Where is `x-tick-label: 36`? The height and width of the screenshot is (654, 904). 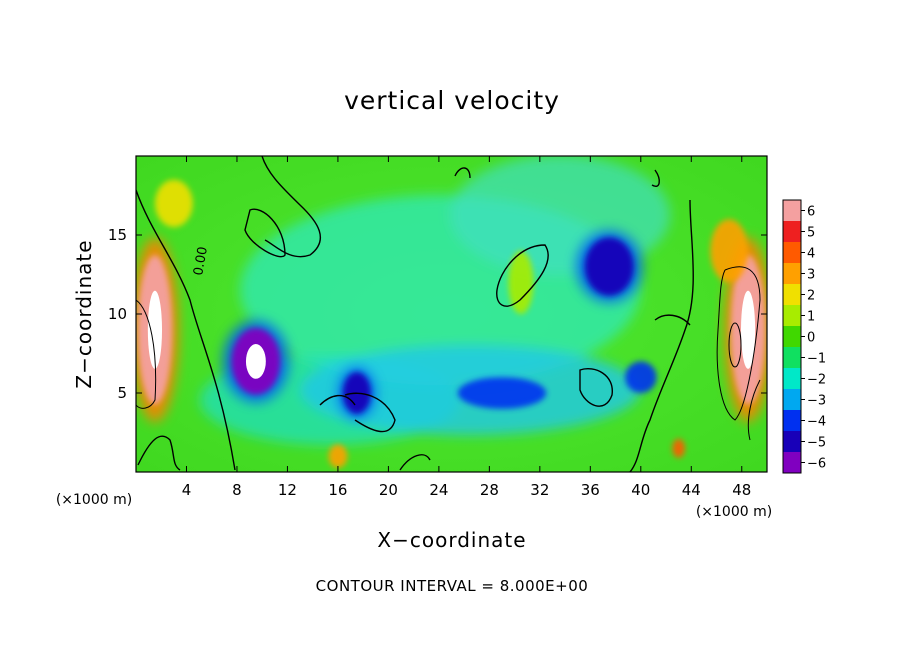
x-tick-label: 36 is located at coordinates (590, 490).